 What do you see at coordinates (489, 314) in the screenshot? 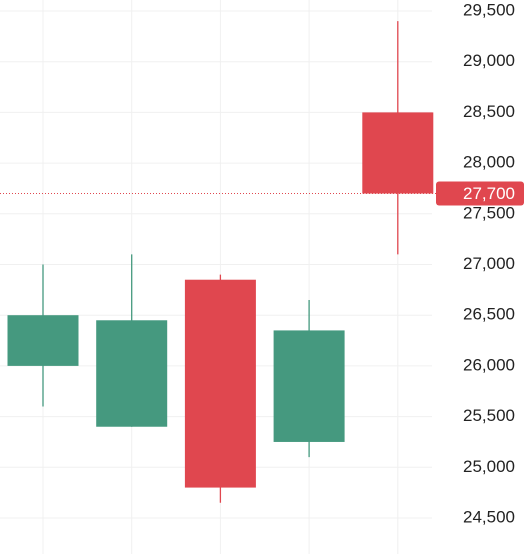
I see `y-tick-label: 26,500` at bounding box center [489, 314].